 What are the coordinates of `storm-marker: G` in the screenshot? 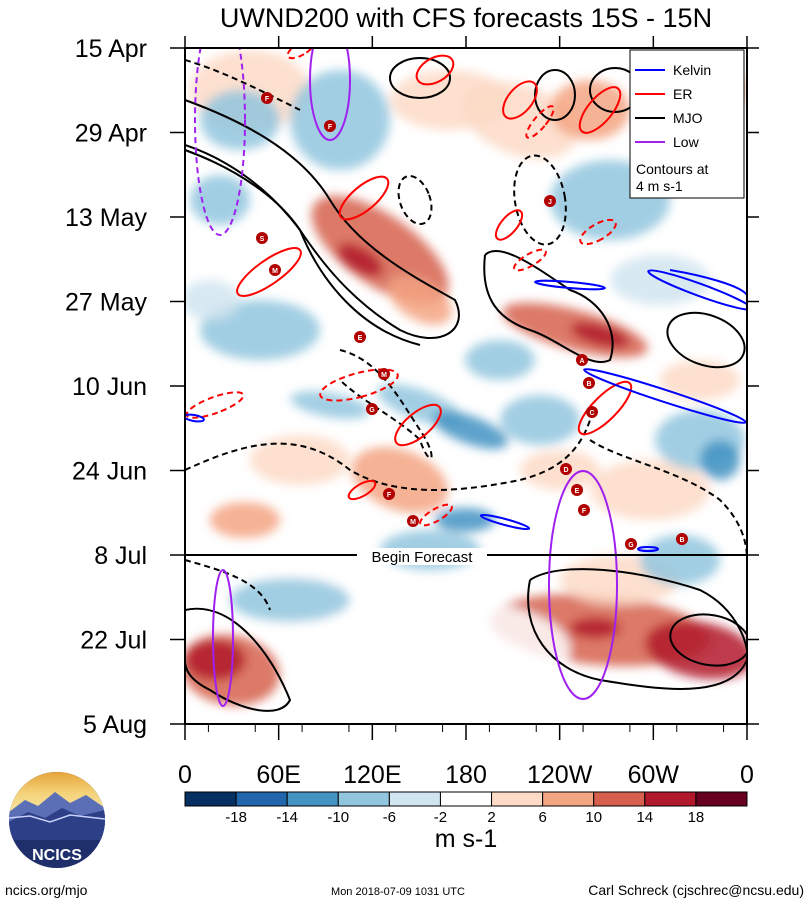 It's located at (631, 544).